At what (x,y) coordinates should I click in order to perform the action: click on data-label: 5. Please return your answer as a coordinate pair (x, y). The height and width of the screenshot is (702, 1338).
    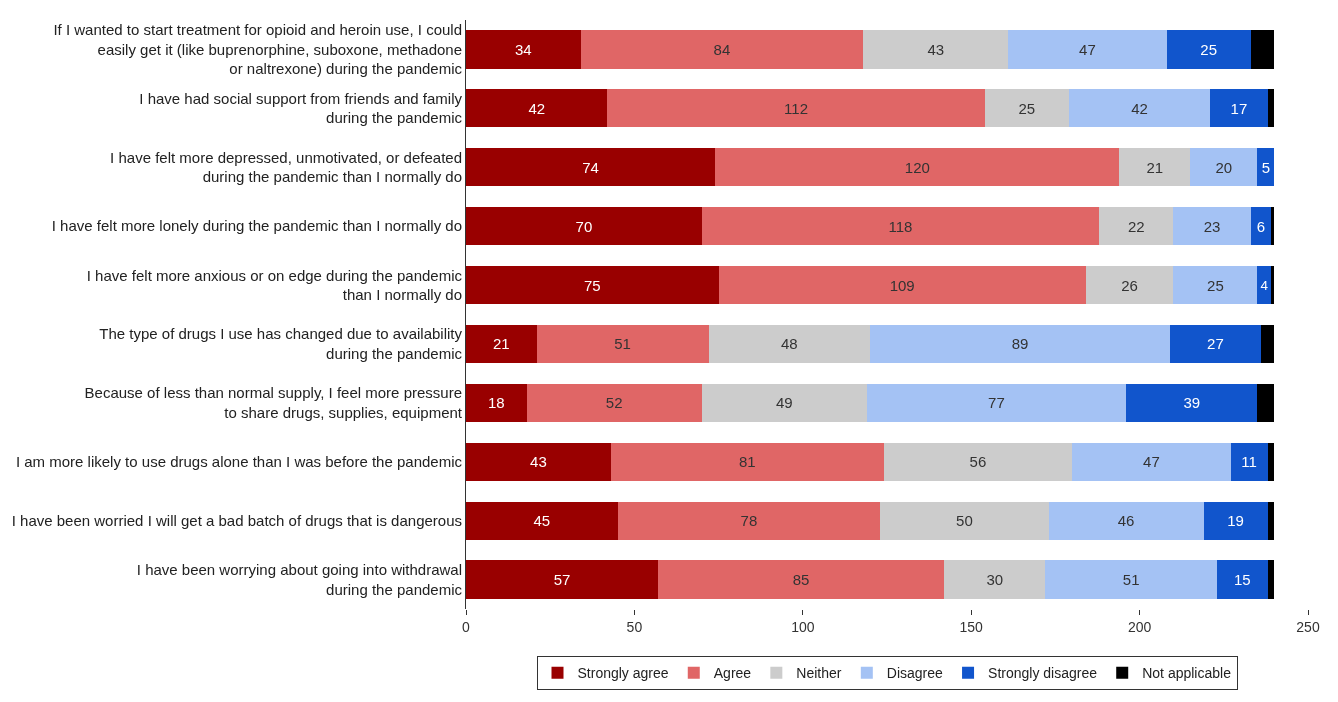
    Looking at the image, I should click on (1266, 167).